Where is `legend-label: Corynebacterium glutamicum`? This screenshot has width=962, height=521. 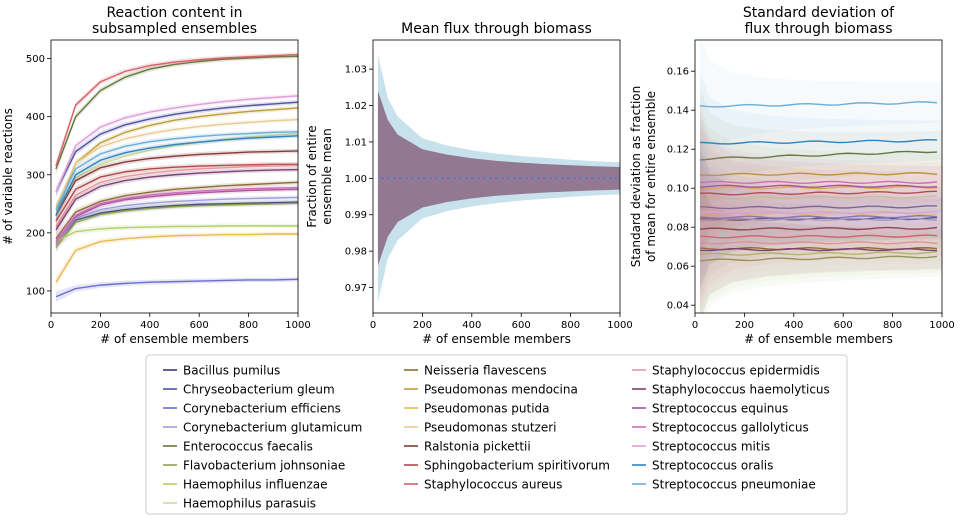 legend-label: Corynebacterium glutamicum is located at coordinates (272, 428).